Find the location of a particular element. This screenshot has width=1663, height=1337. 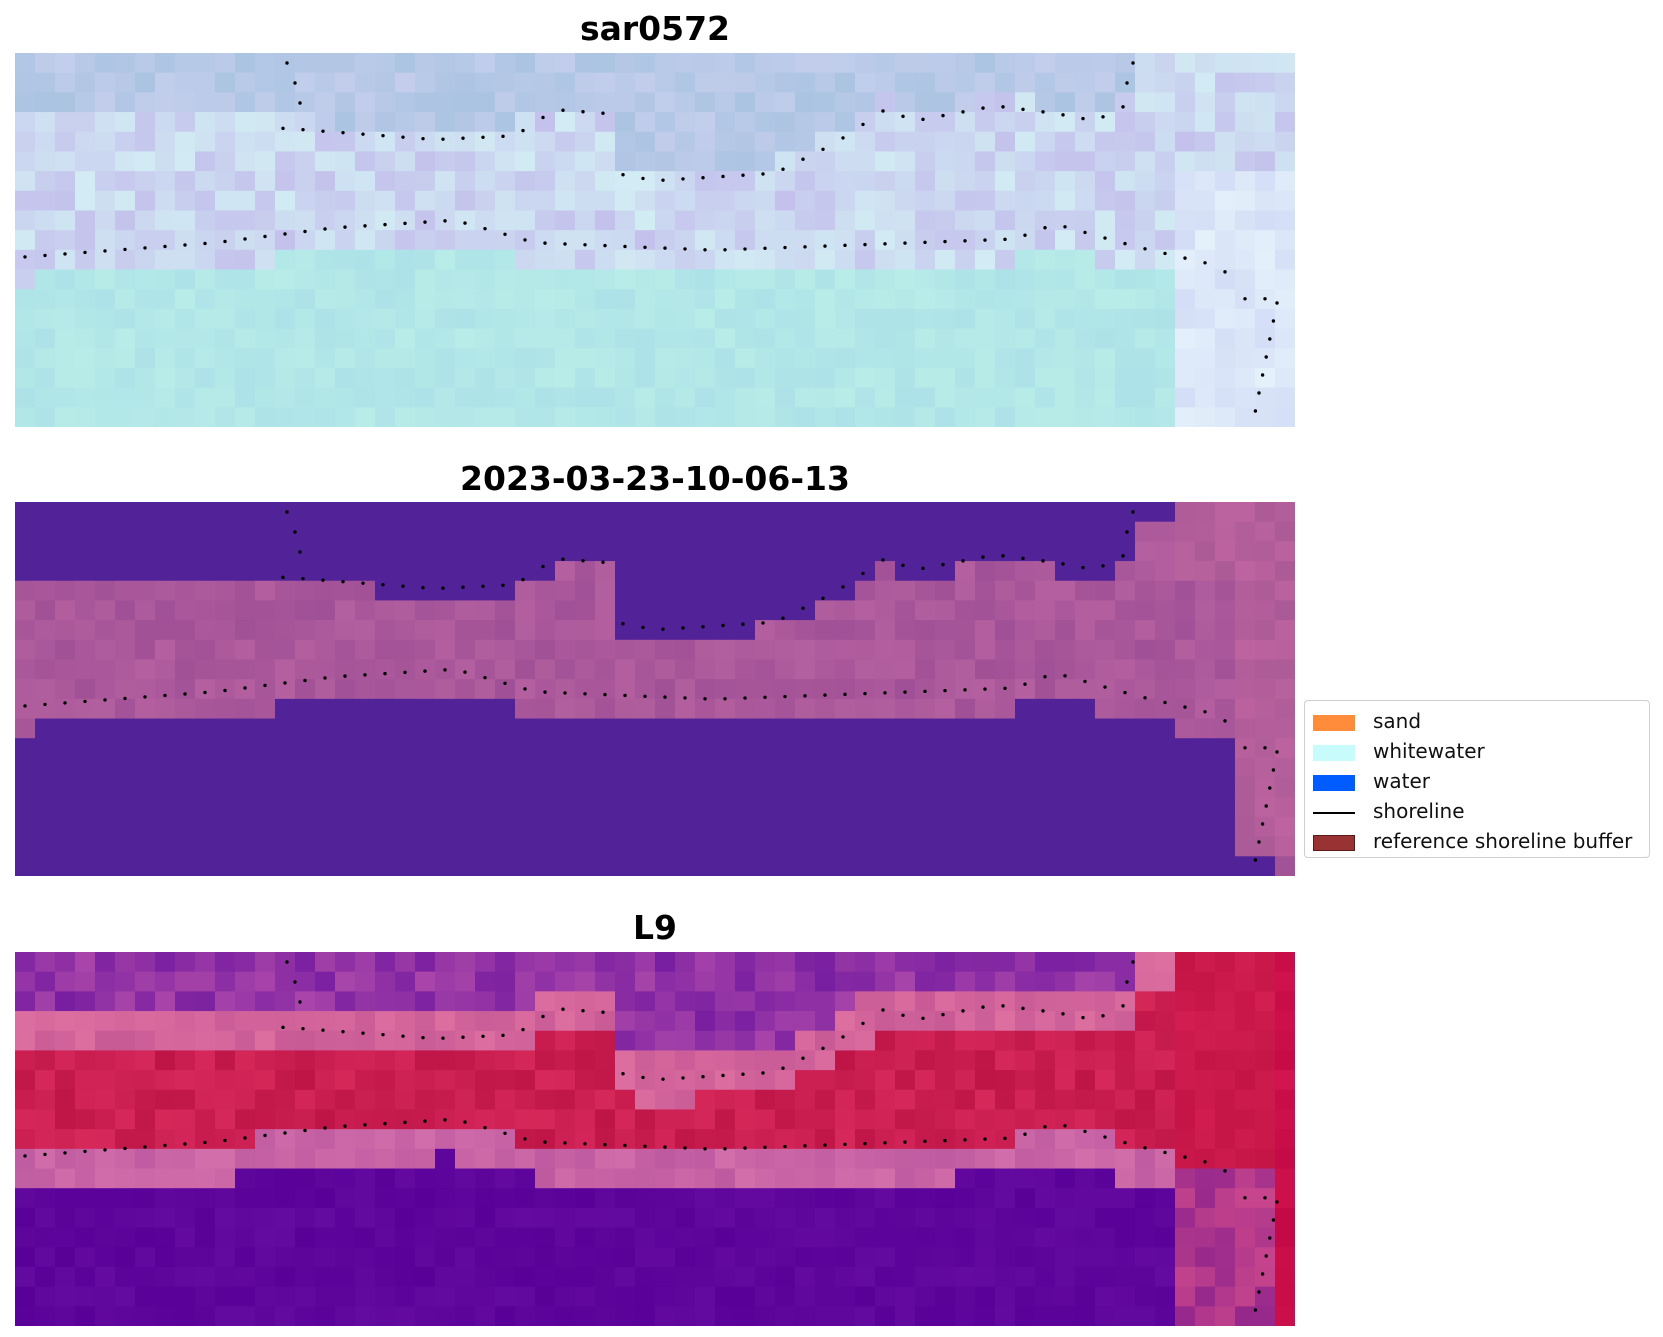

whitewater-swatch is located at coordinates (1334, 753).